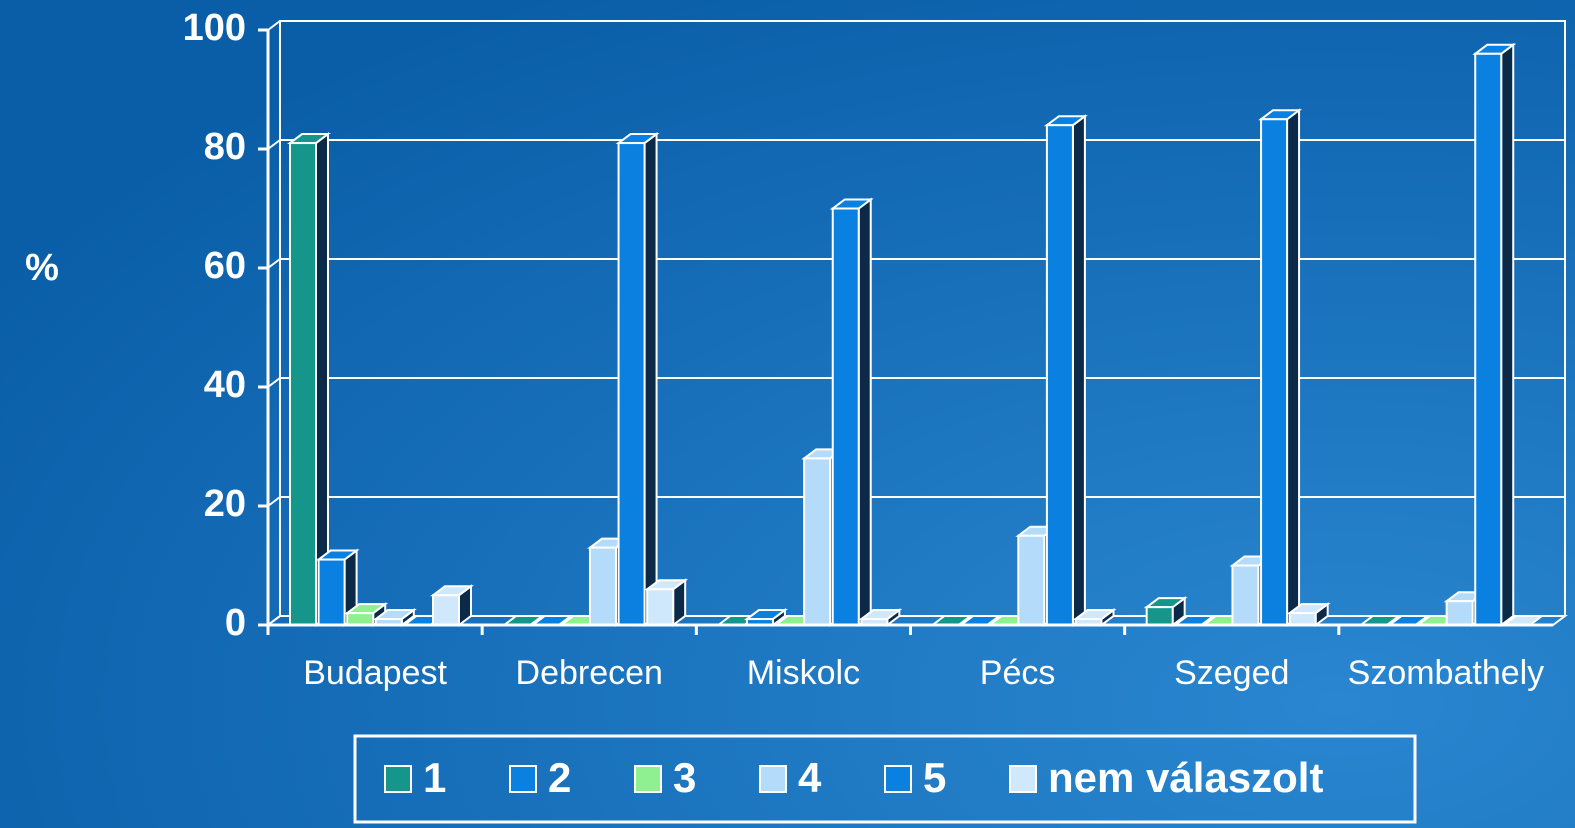 This screenshot has width=1575, height=828. Describe the element at coordinates (559, 777) in the screenshot. I see `legend-label: 2` at that location.